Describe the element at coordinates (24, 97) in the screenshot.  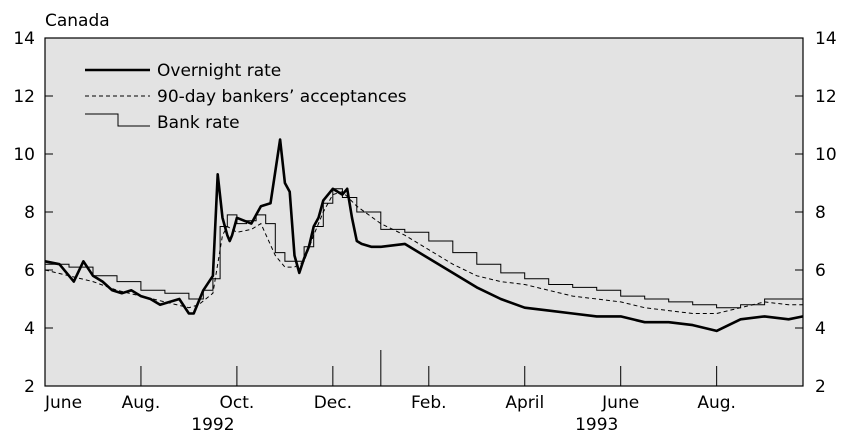
I see `y-tick-label-left: 12` at that location.